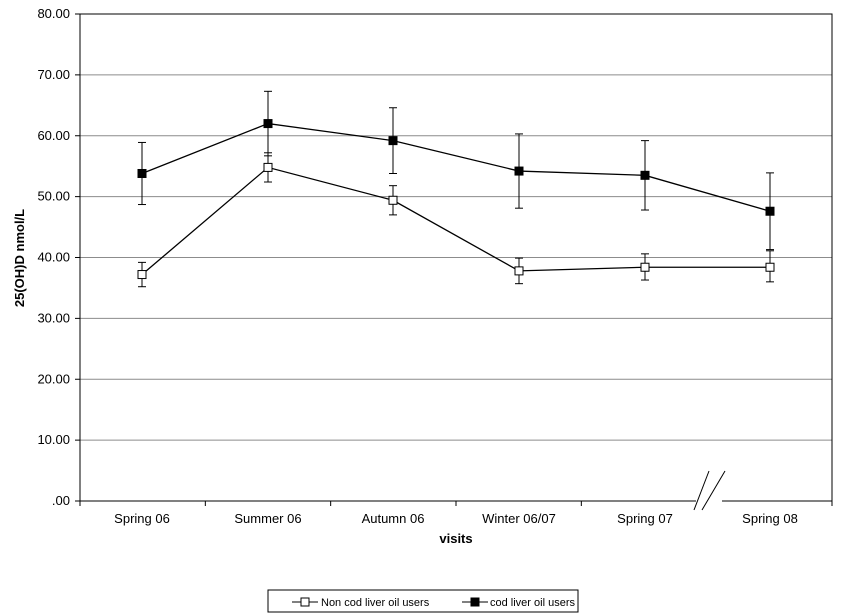 This screenshot has width=855, height=614. What do you see at coordinates (305, 602) in the screenshot?
I see `legend-marker-open-square` at bounding box center [305, 602].